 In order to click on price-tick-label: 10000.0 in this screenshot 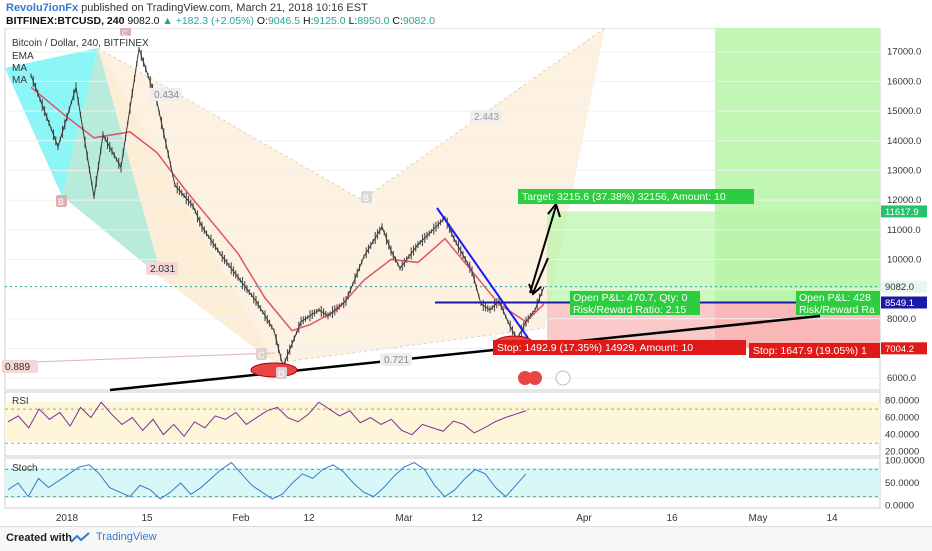, I will do `click(904, 259)`.